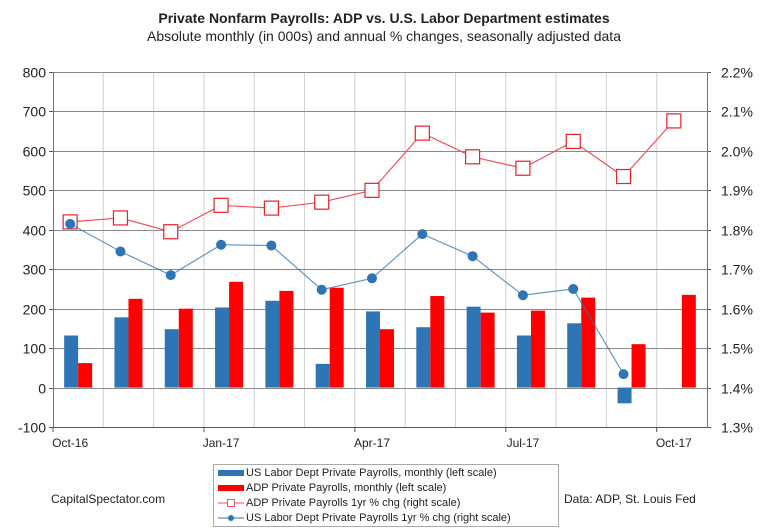 This screenshot has height=529, width=768. What do you see at coordinates (737, 112) in the screenshot?
I see `right-tick-label: 2.1%` at bounding box center [737, 112].